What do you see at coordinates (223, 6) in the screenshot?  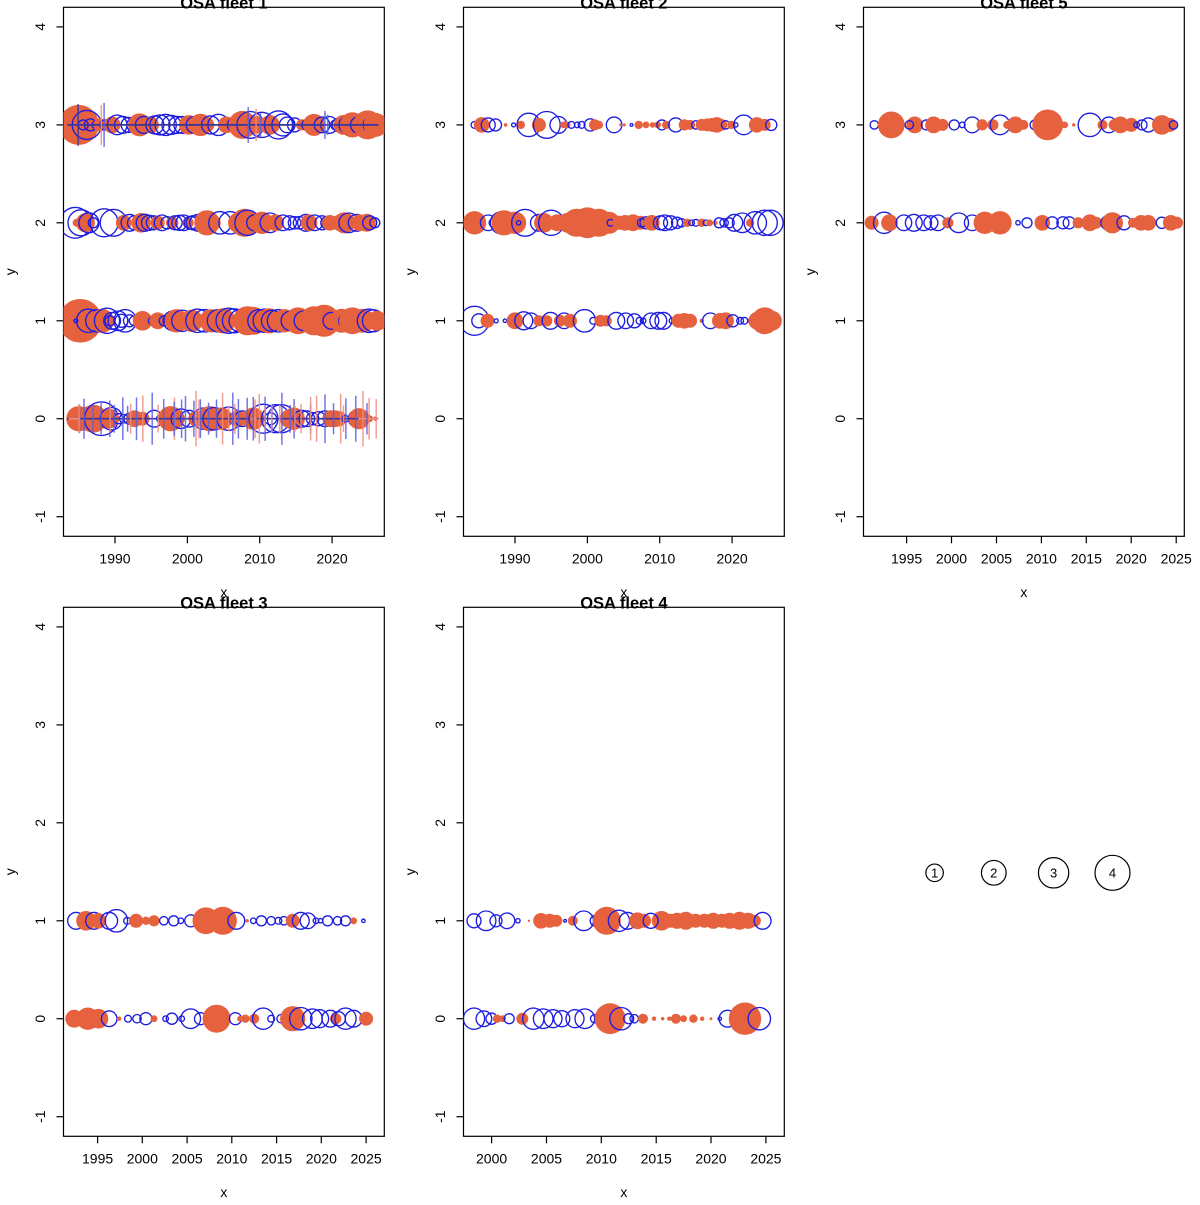 I see `svg-text: OSA fleet 1` at bounding box center [223, 6].